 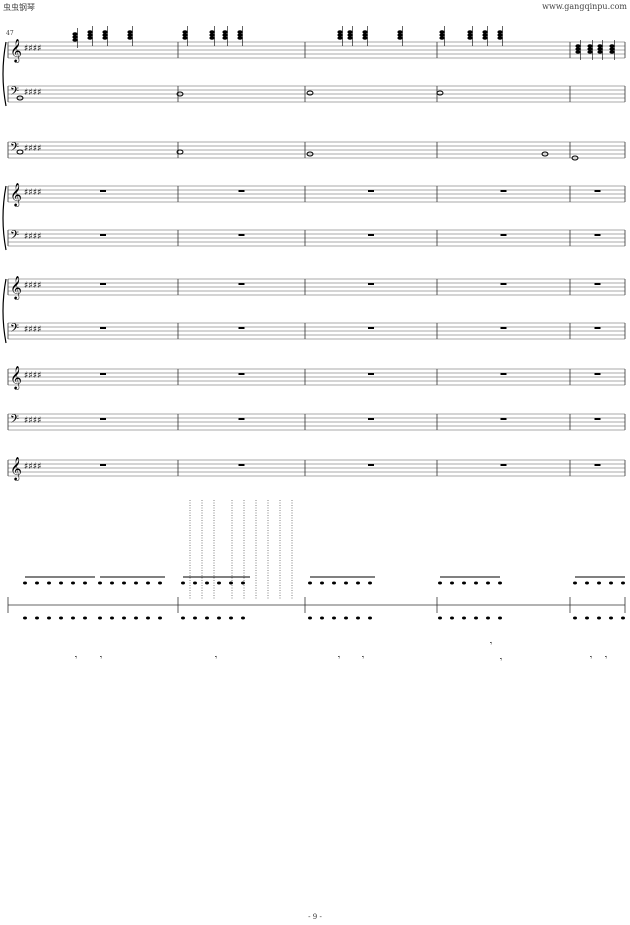 I want to click on site-url: www.gangqinpu.com, so click(x=584, y=6).